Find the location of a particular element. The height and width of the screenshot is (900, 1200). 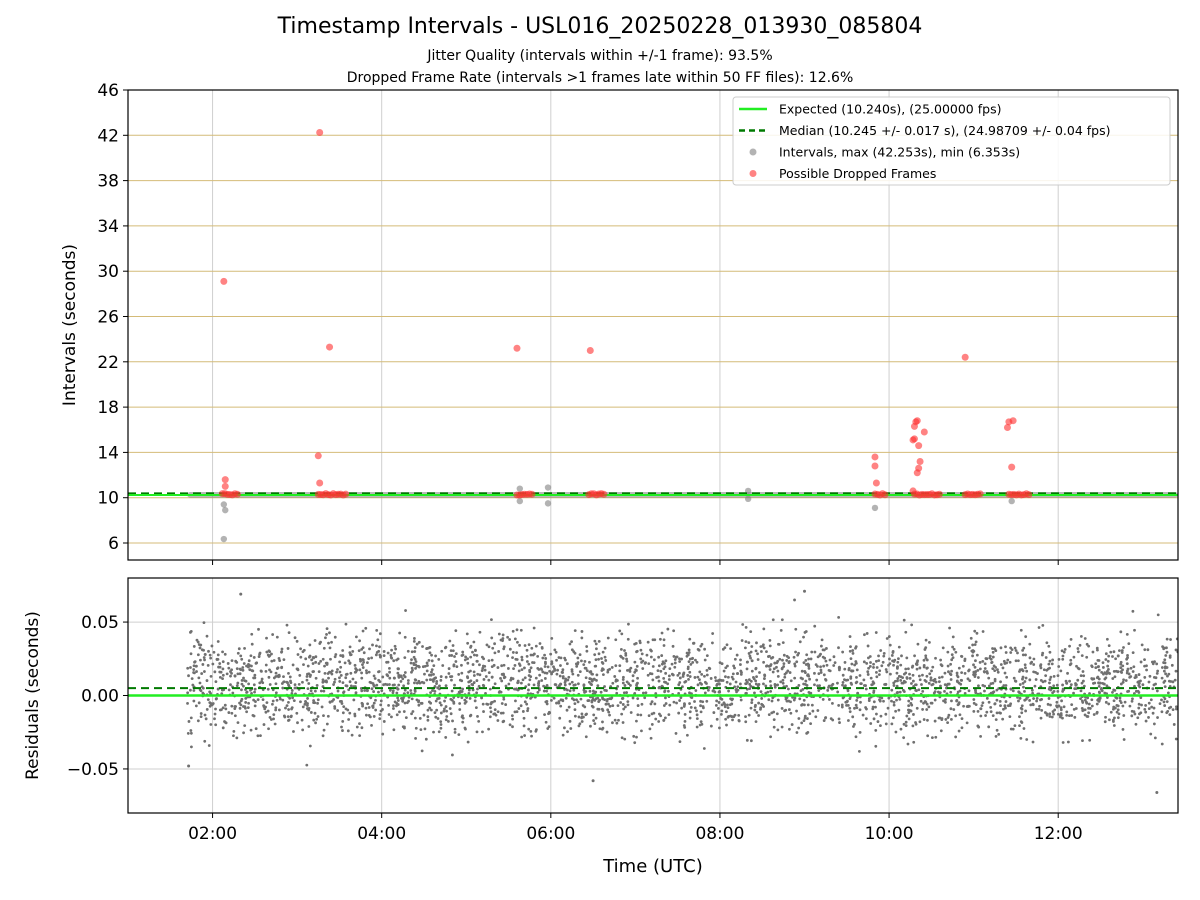

x-tick-label: 04:00 is located at coordinates (381, 834).